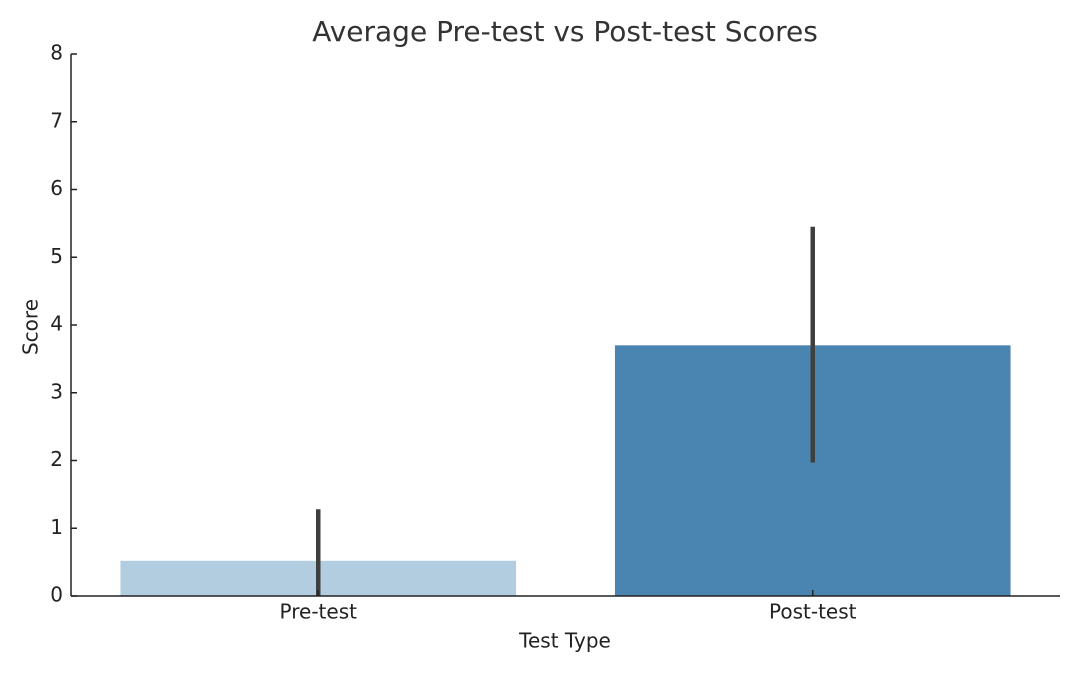 This screenshot has width=1080, height=675. Describe the element at coordinates (56, 120) in the screenshot. I see `y-tick-label: 7` at that location.